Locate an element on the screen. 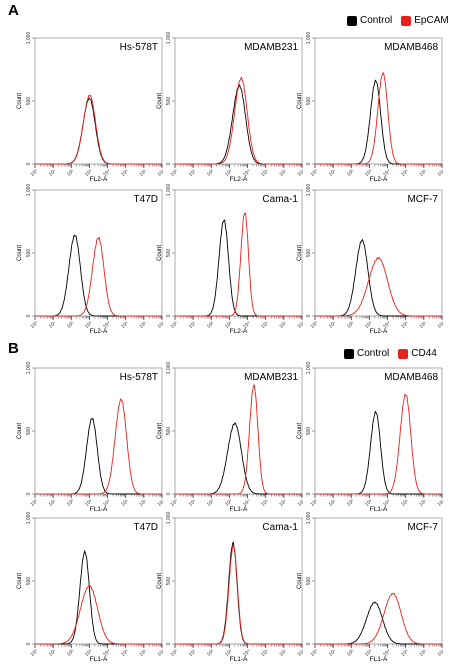 The width and height of the screenshot is (474, 664). chart-title: MCF-7 is located at coordinates (422, 199).